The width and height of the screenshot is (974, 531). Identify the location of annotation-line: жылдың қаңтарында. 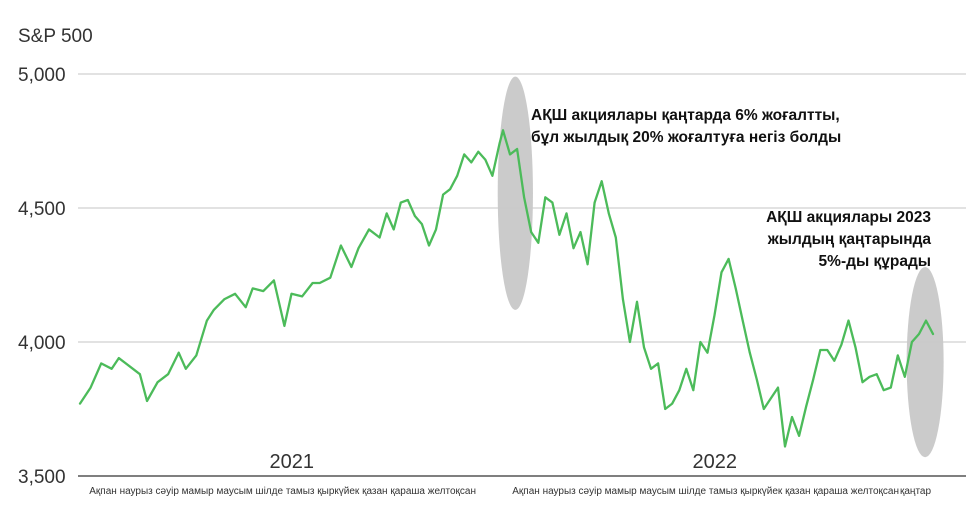
(849, 239).